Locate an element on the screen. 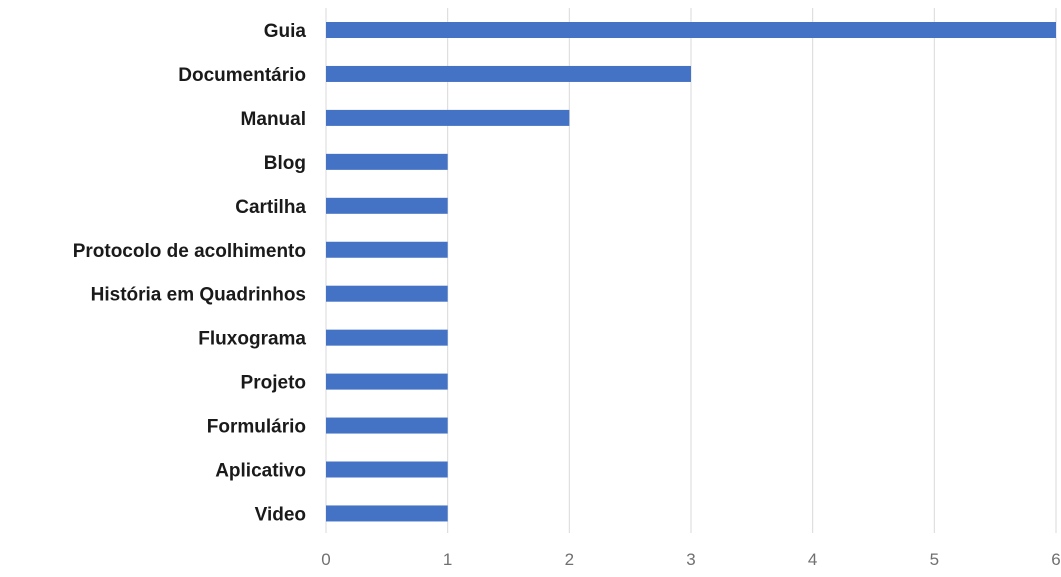 Image resolution: width=1061 pixels, height=577 pixels. x-tick-label: 4 is located at coordinates (812, 559).